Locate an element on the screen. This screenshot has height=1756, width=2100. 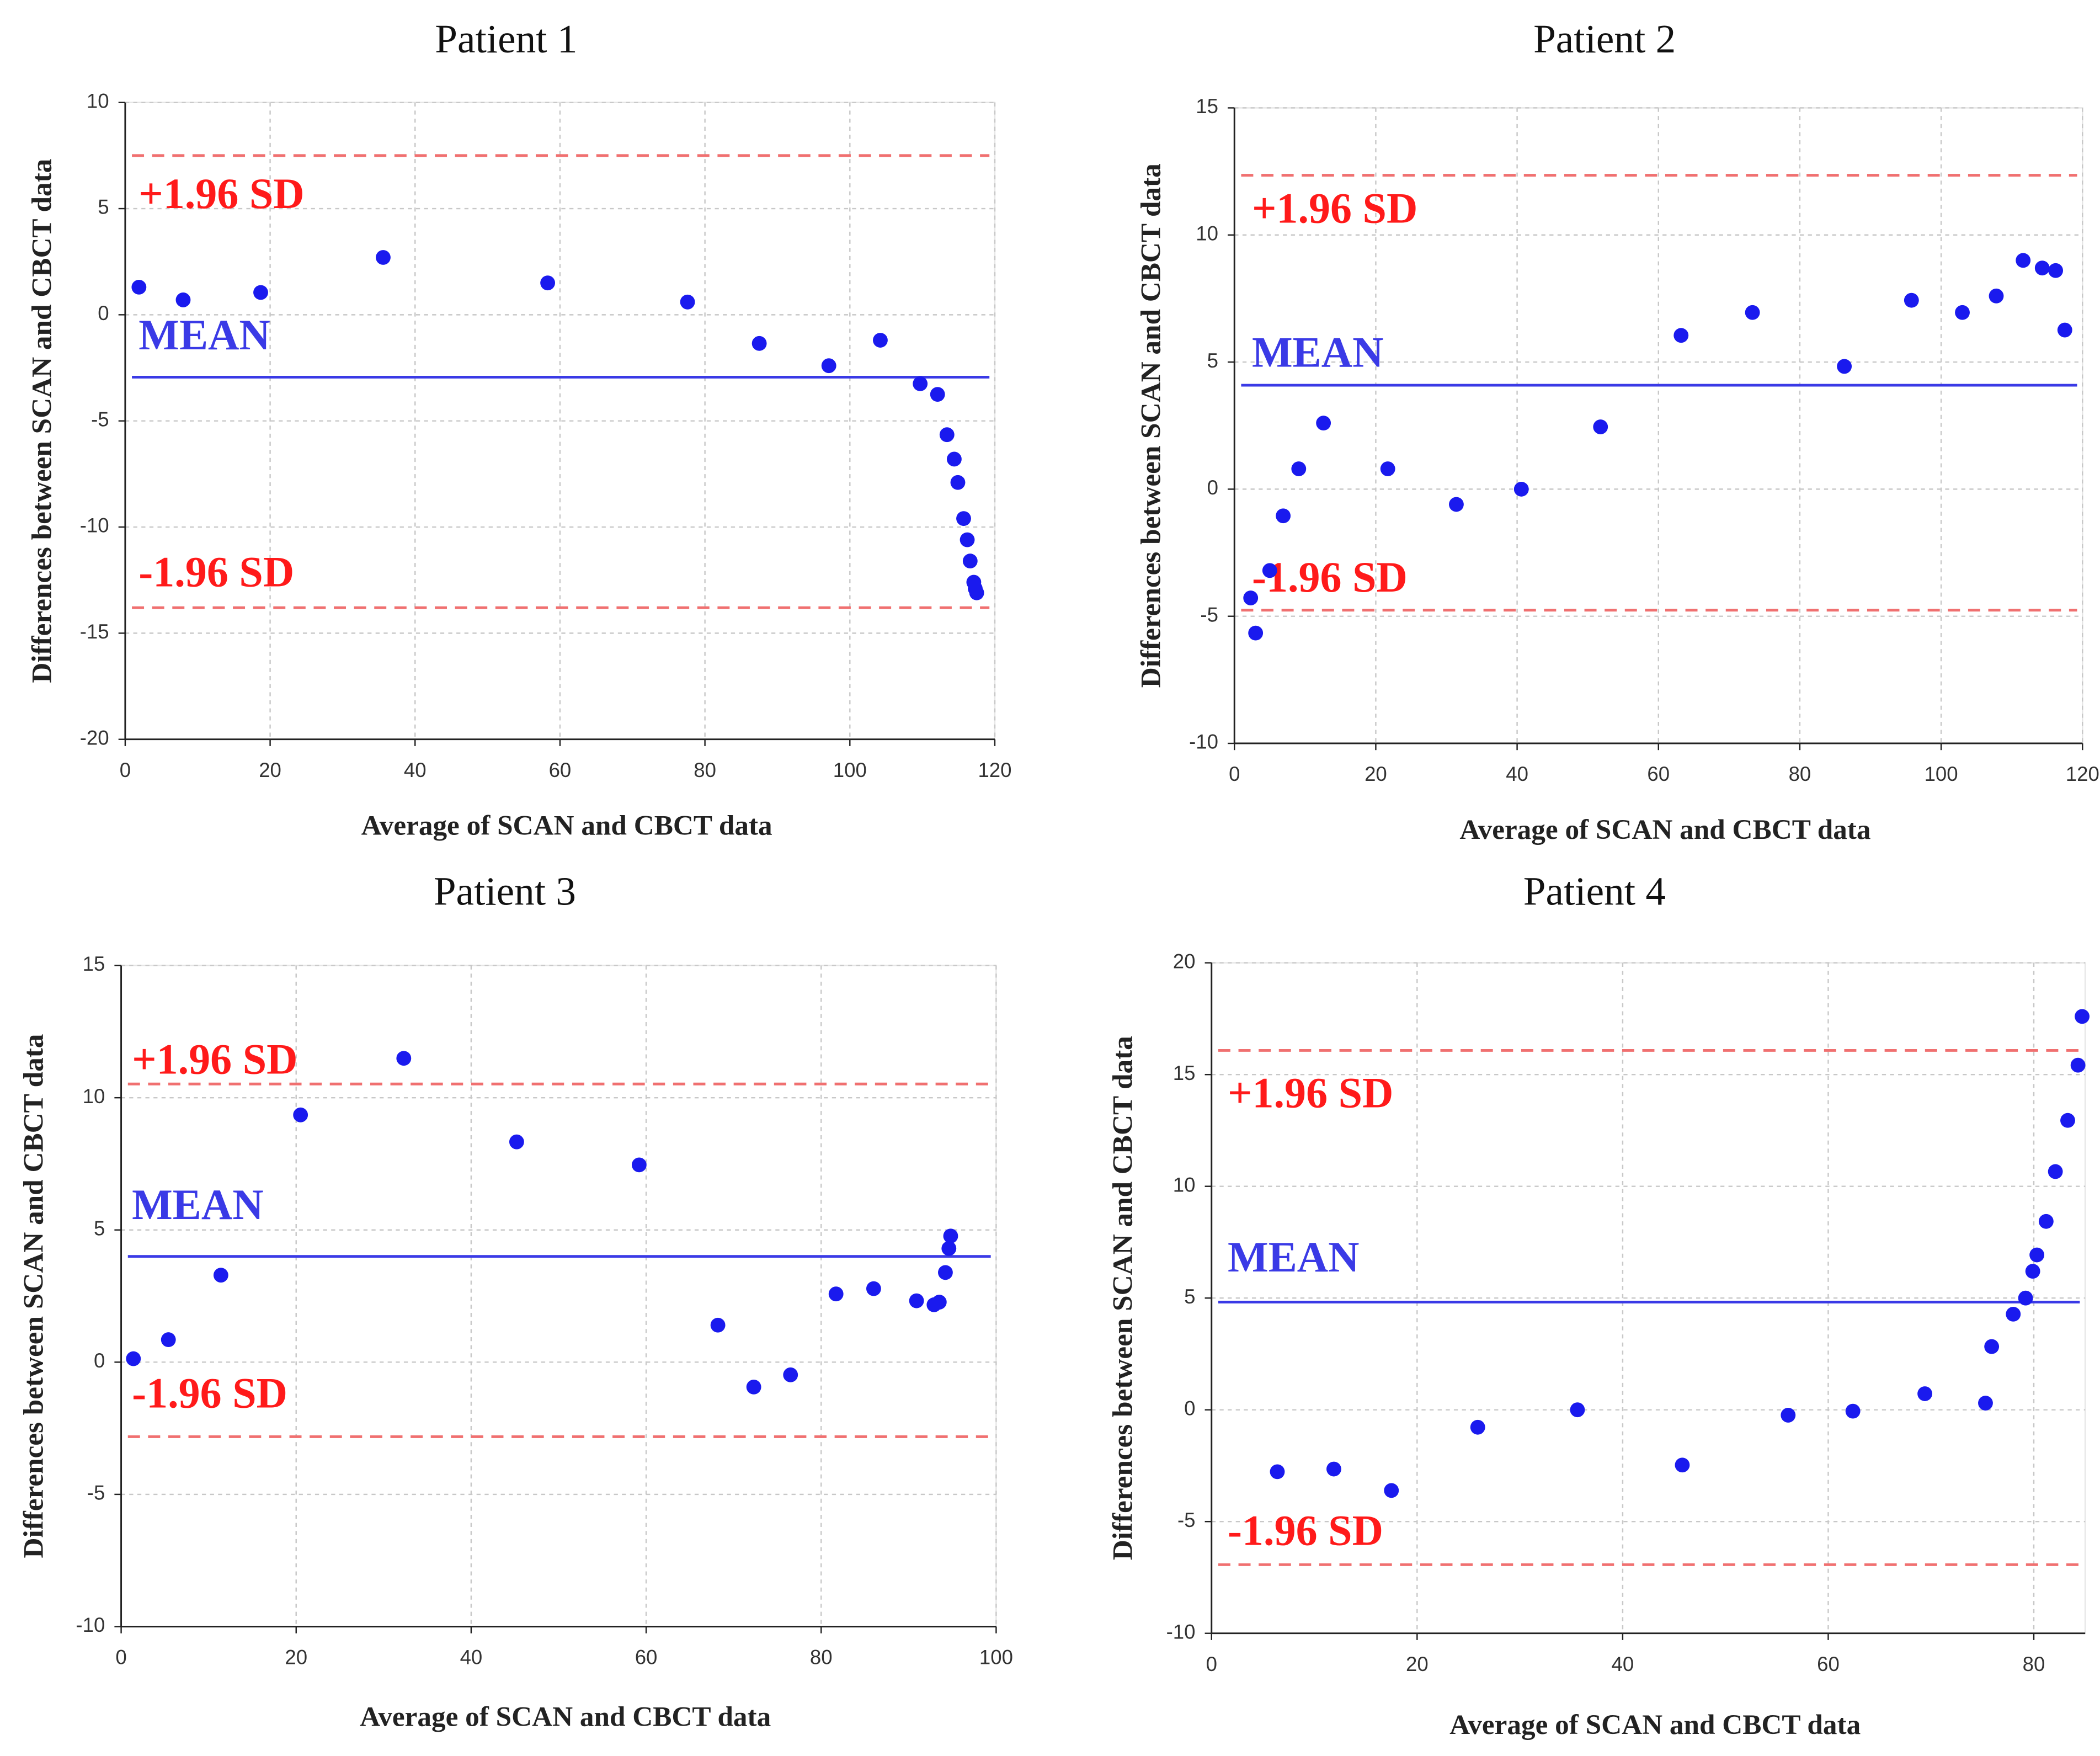
y-tick-label: -20 is located at coordinates (94, 737).